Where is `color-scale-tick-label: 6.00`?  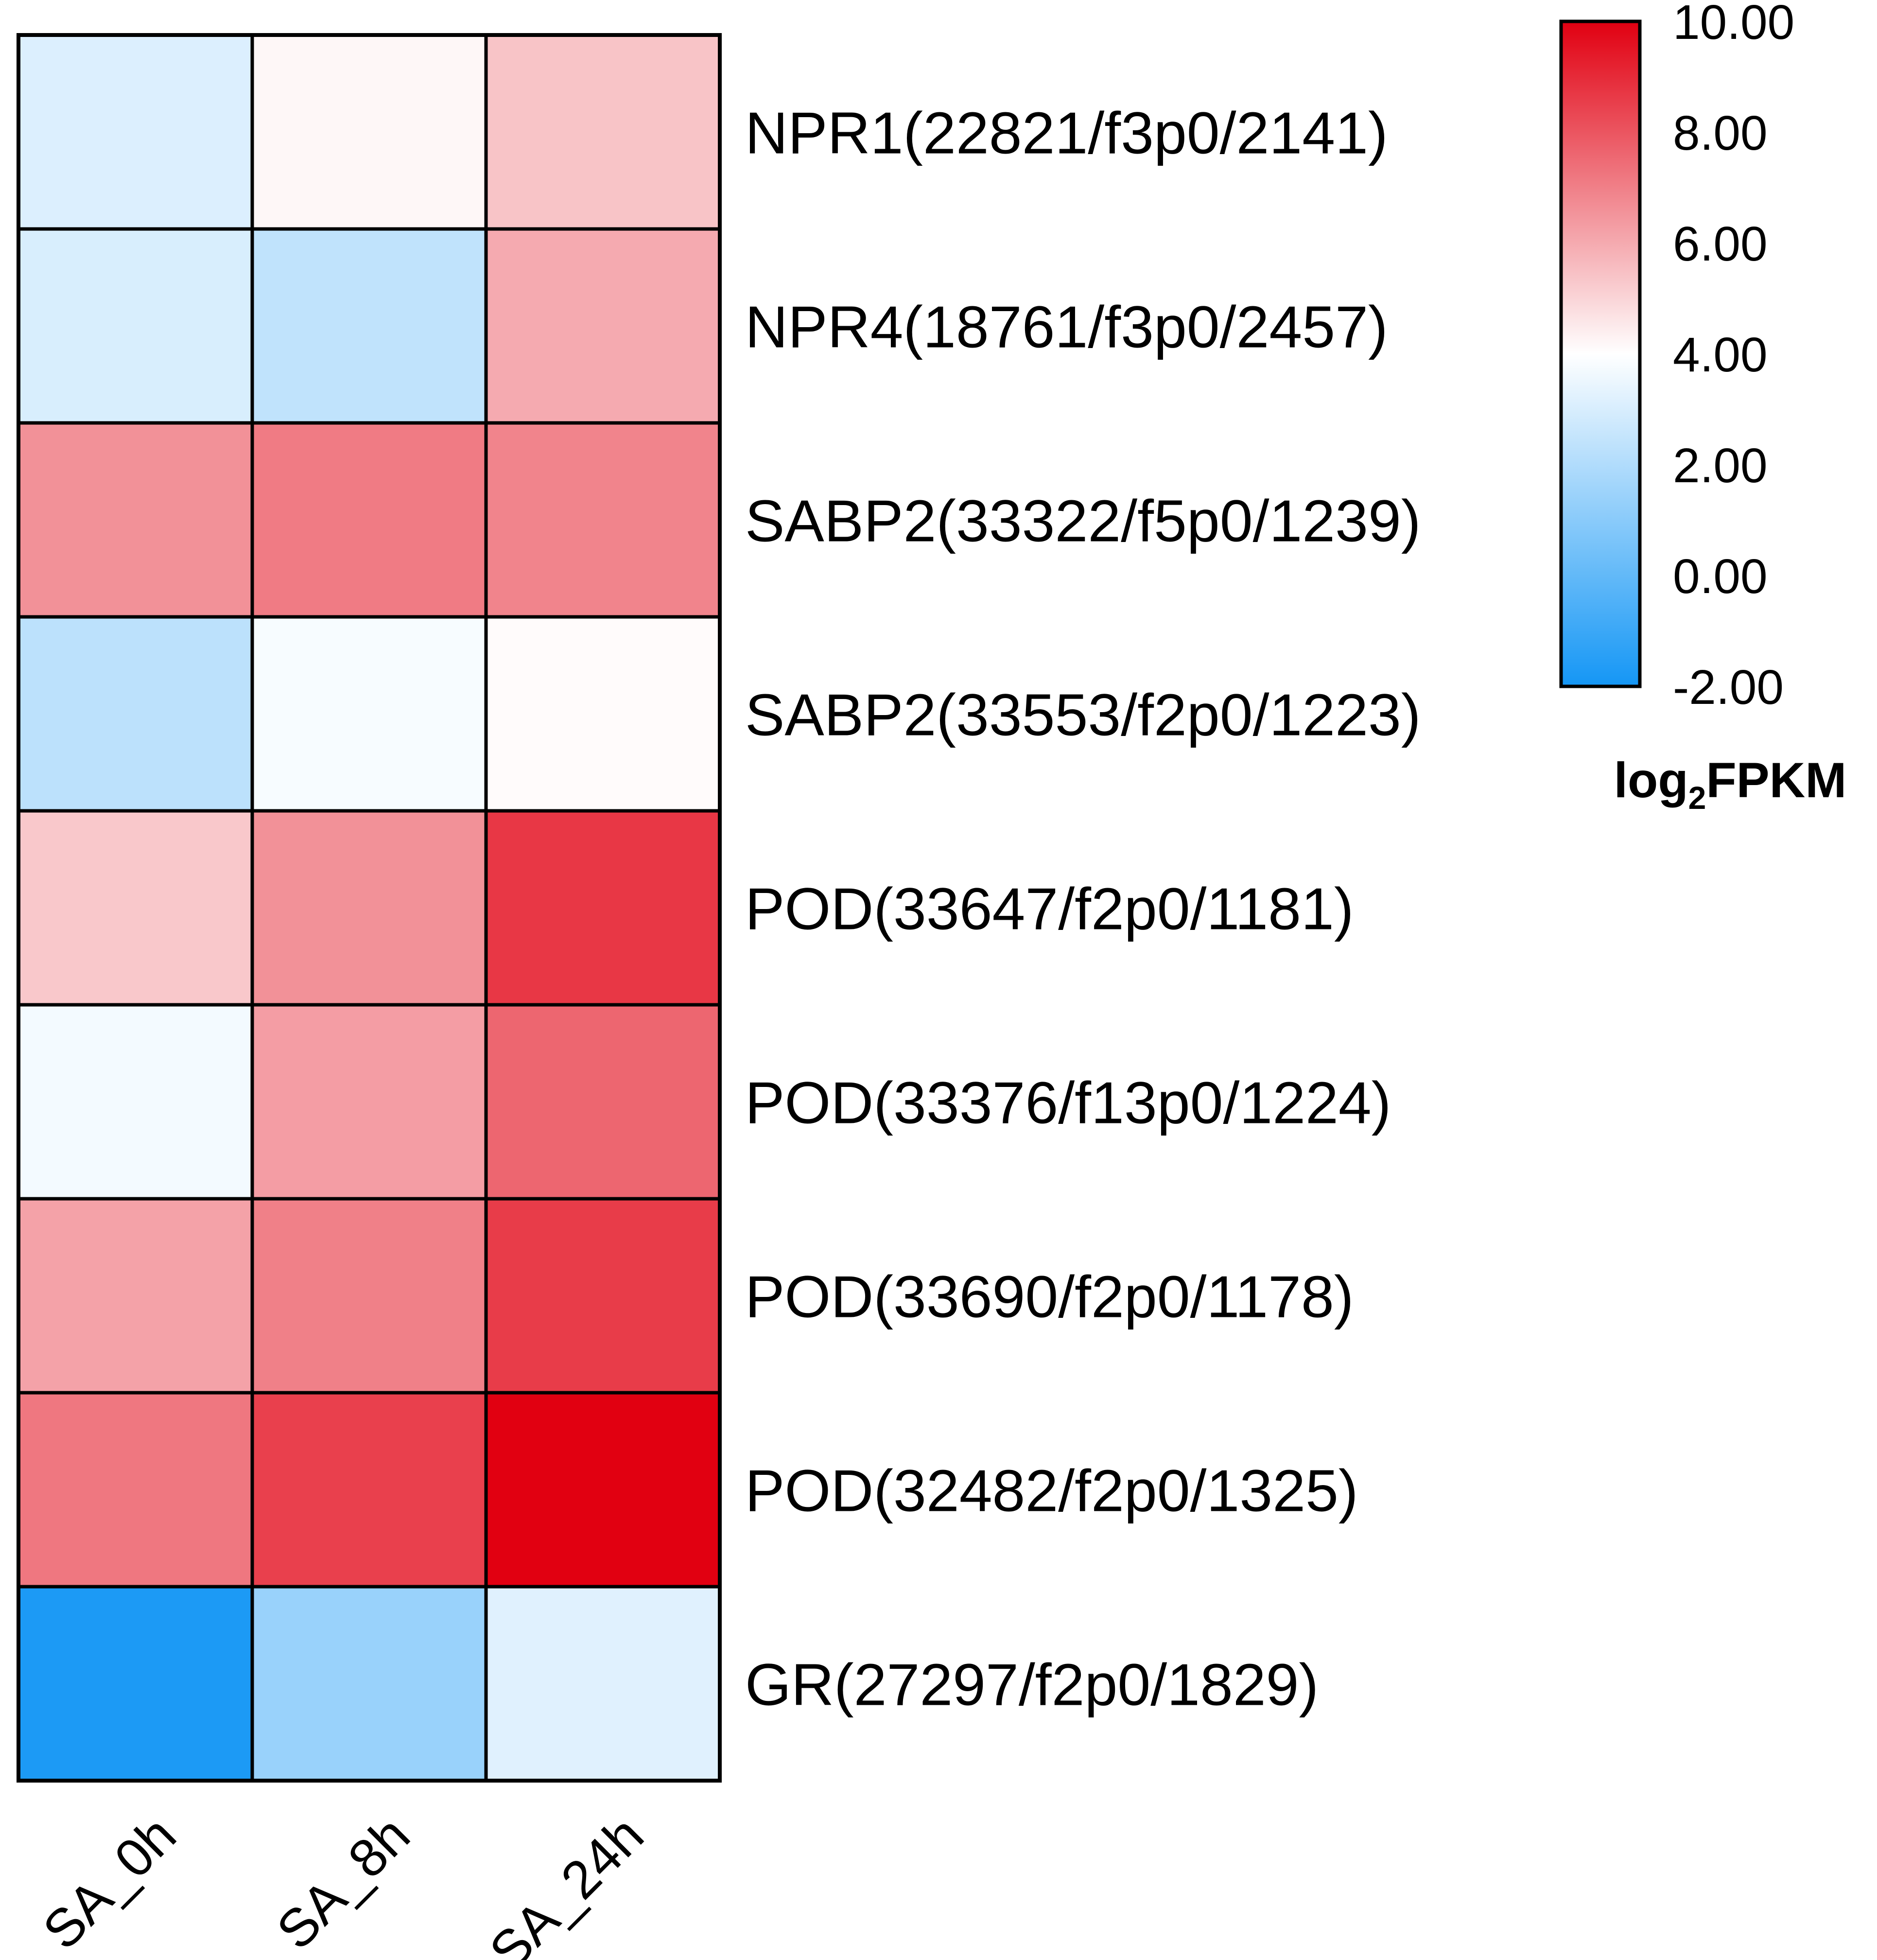 color-scale-tick-label: 6.00 is located at coordinates (1720, 244).